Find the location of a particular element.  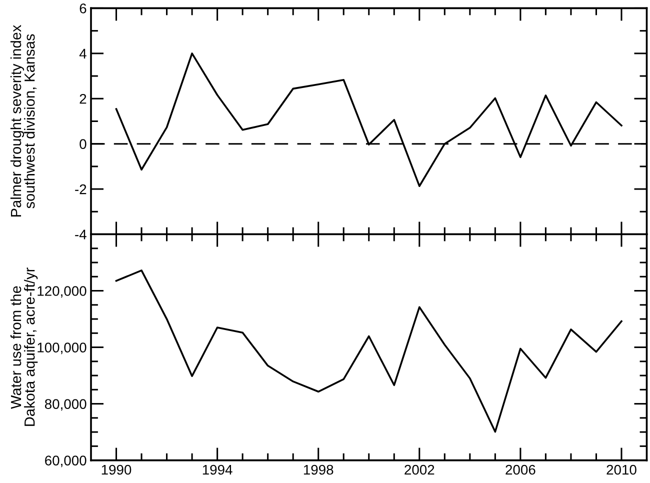

y-tick-label: 2 is located at coordinates (83, 99).